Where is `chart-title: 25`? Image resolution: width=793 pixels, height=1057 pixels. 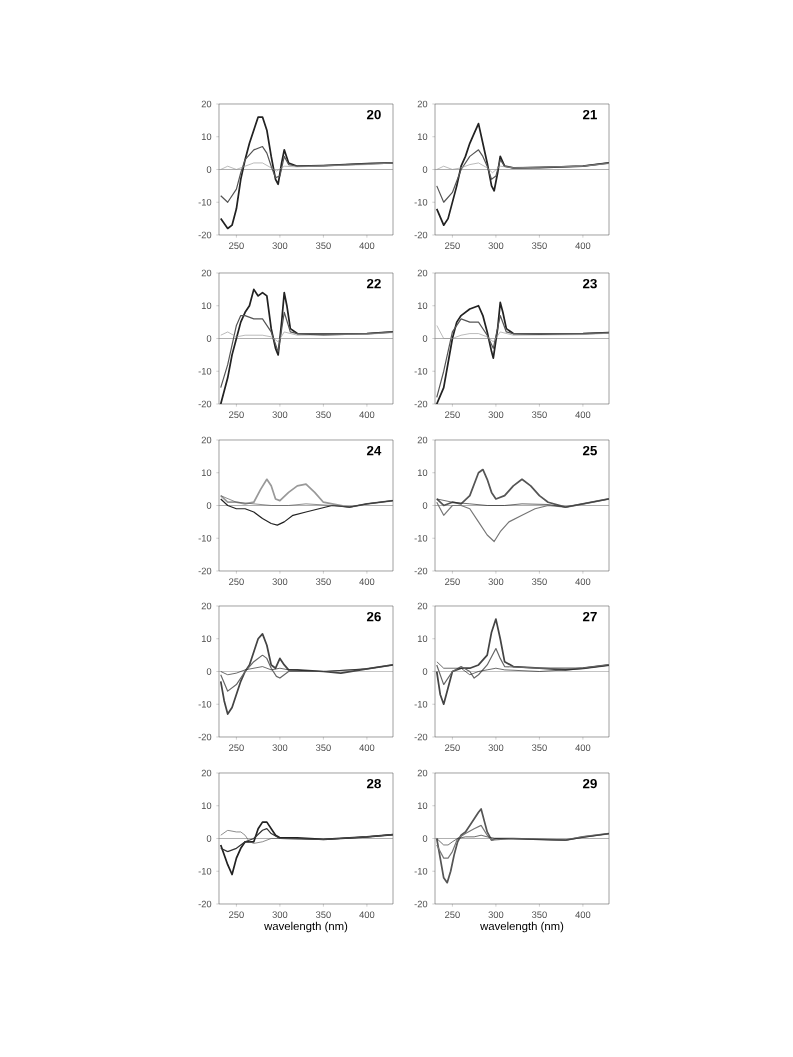
chart-title: 25 is located at coordinates (589, 450).